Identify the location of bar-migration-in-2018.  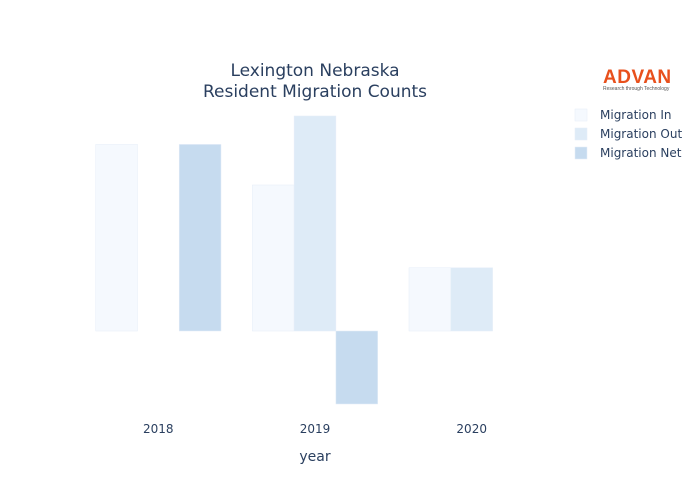
(116, 238).